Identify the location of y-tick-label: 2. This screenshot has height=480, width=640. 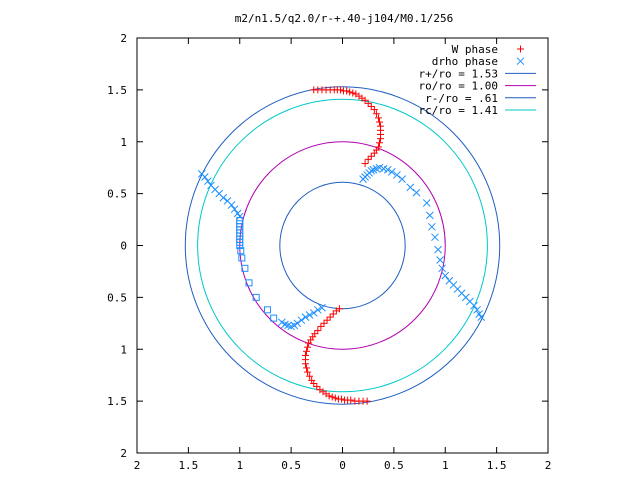
(123, 453).